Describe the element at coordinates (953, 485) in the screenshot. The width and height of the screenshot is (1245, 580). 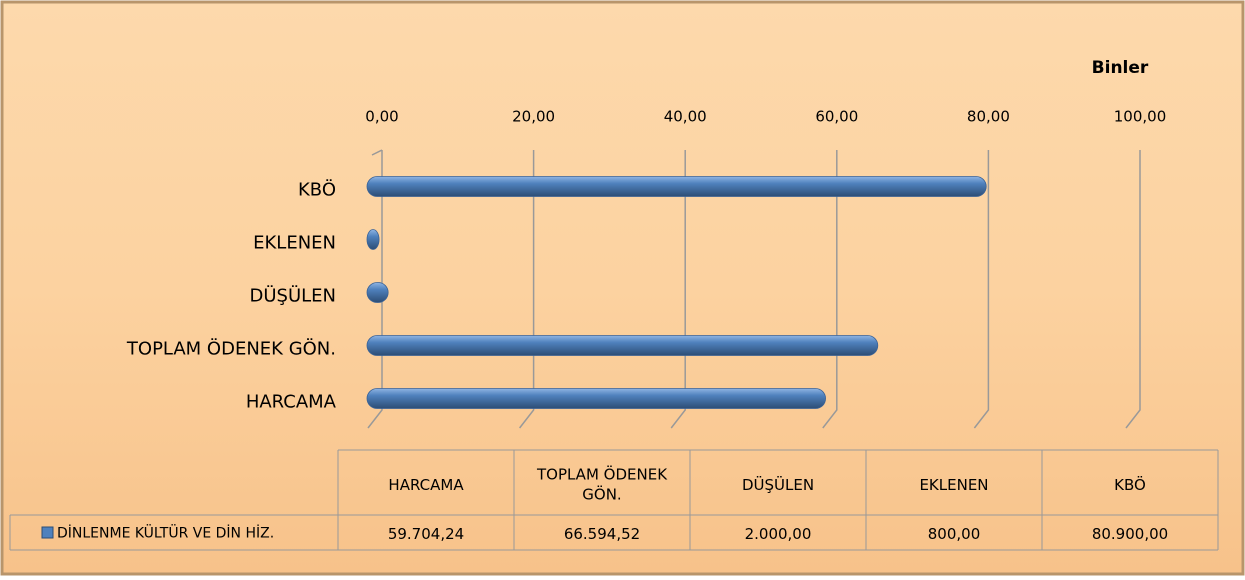
I see `table-header: EKLENEN` at that location.